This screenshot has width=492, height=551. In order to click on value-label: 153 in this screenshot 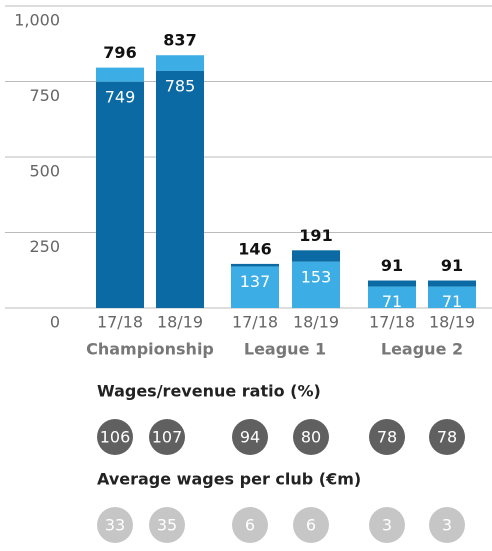, I will do `click(316, 276)`.